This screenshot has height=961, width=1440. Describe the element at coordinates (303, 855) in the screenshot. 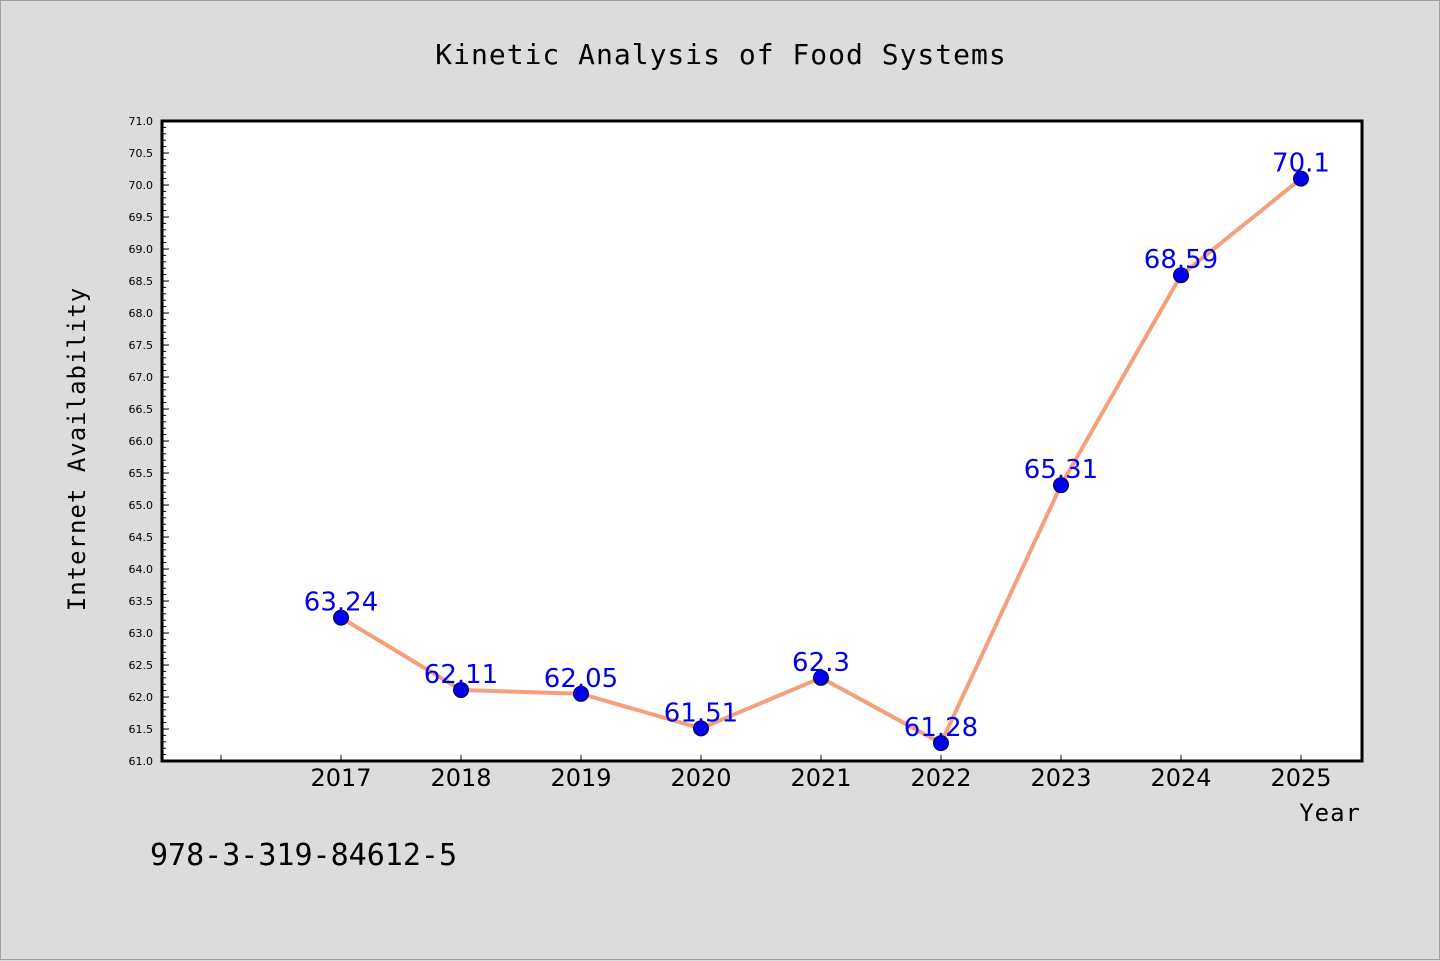

I see `footer-isbn: 978-3-319-84612-5` at that location.